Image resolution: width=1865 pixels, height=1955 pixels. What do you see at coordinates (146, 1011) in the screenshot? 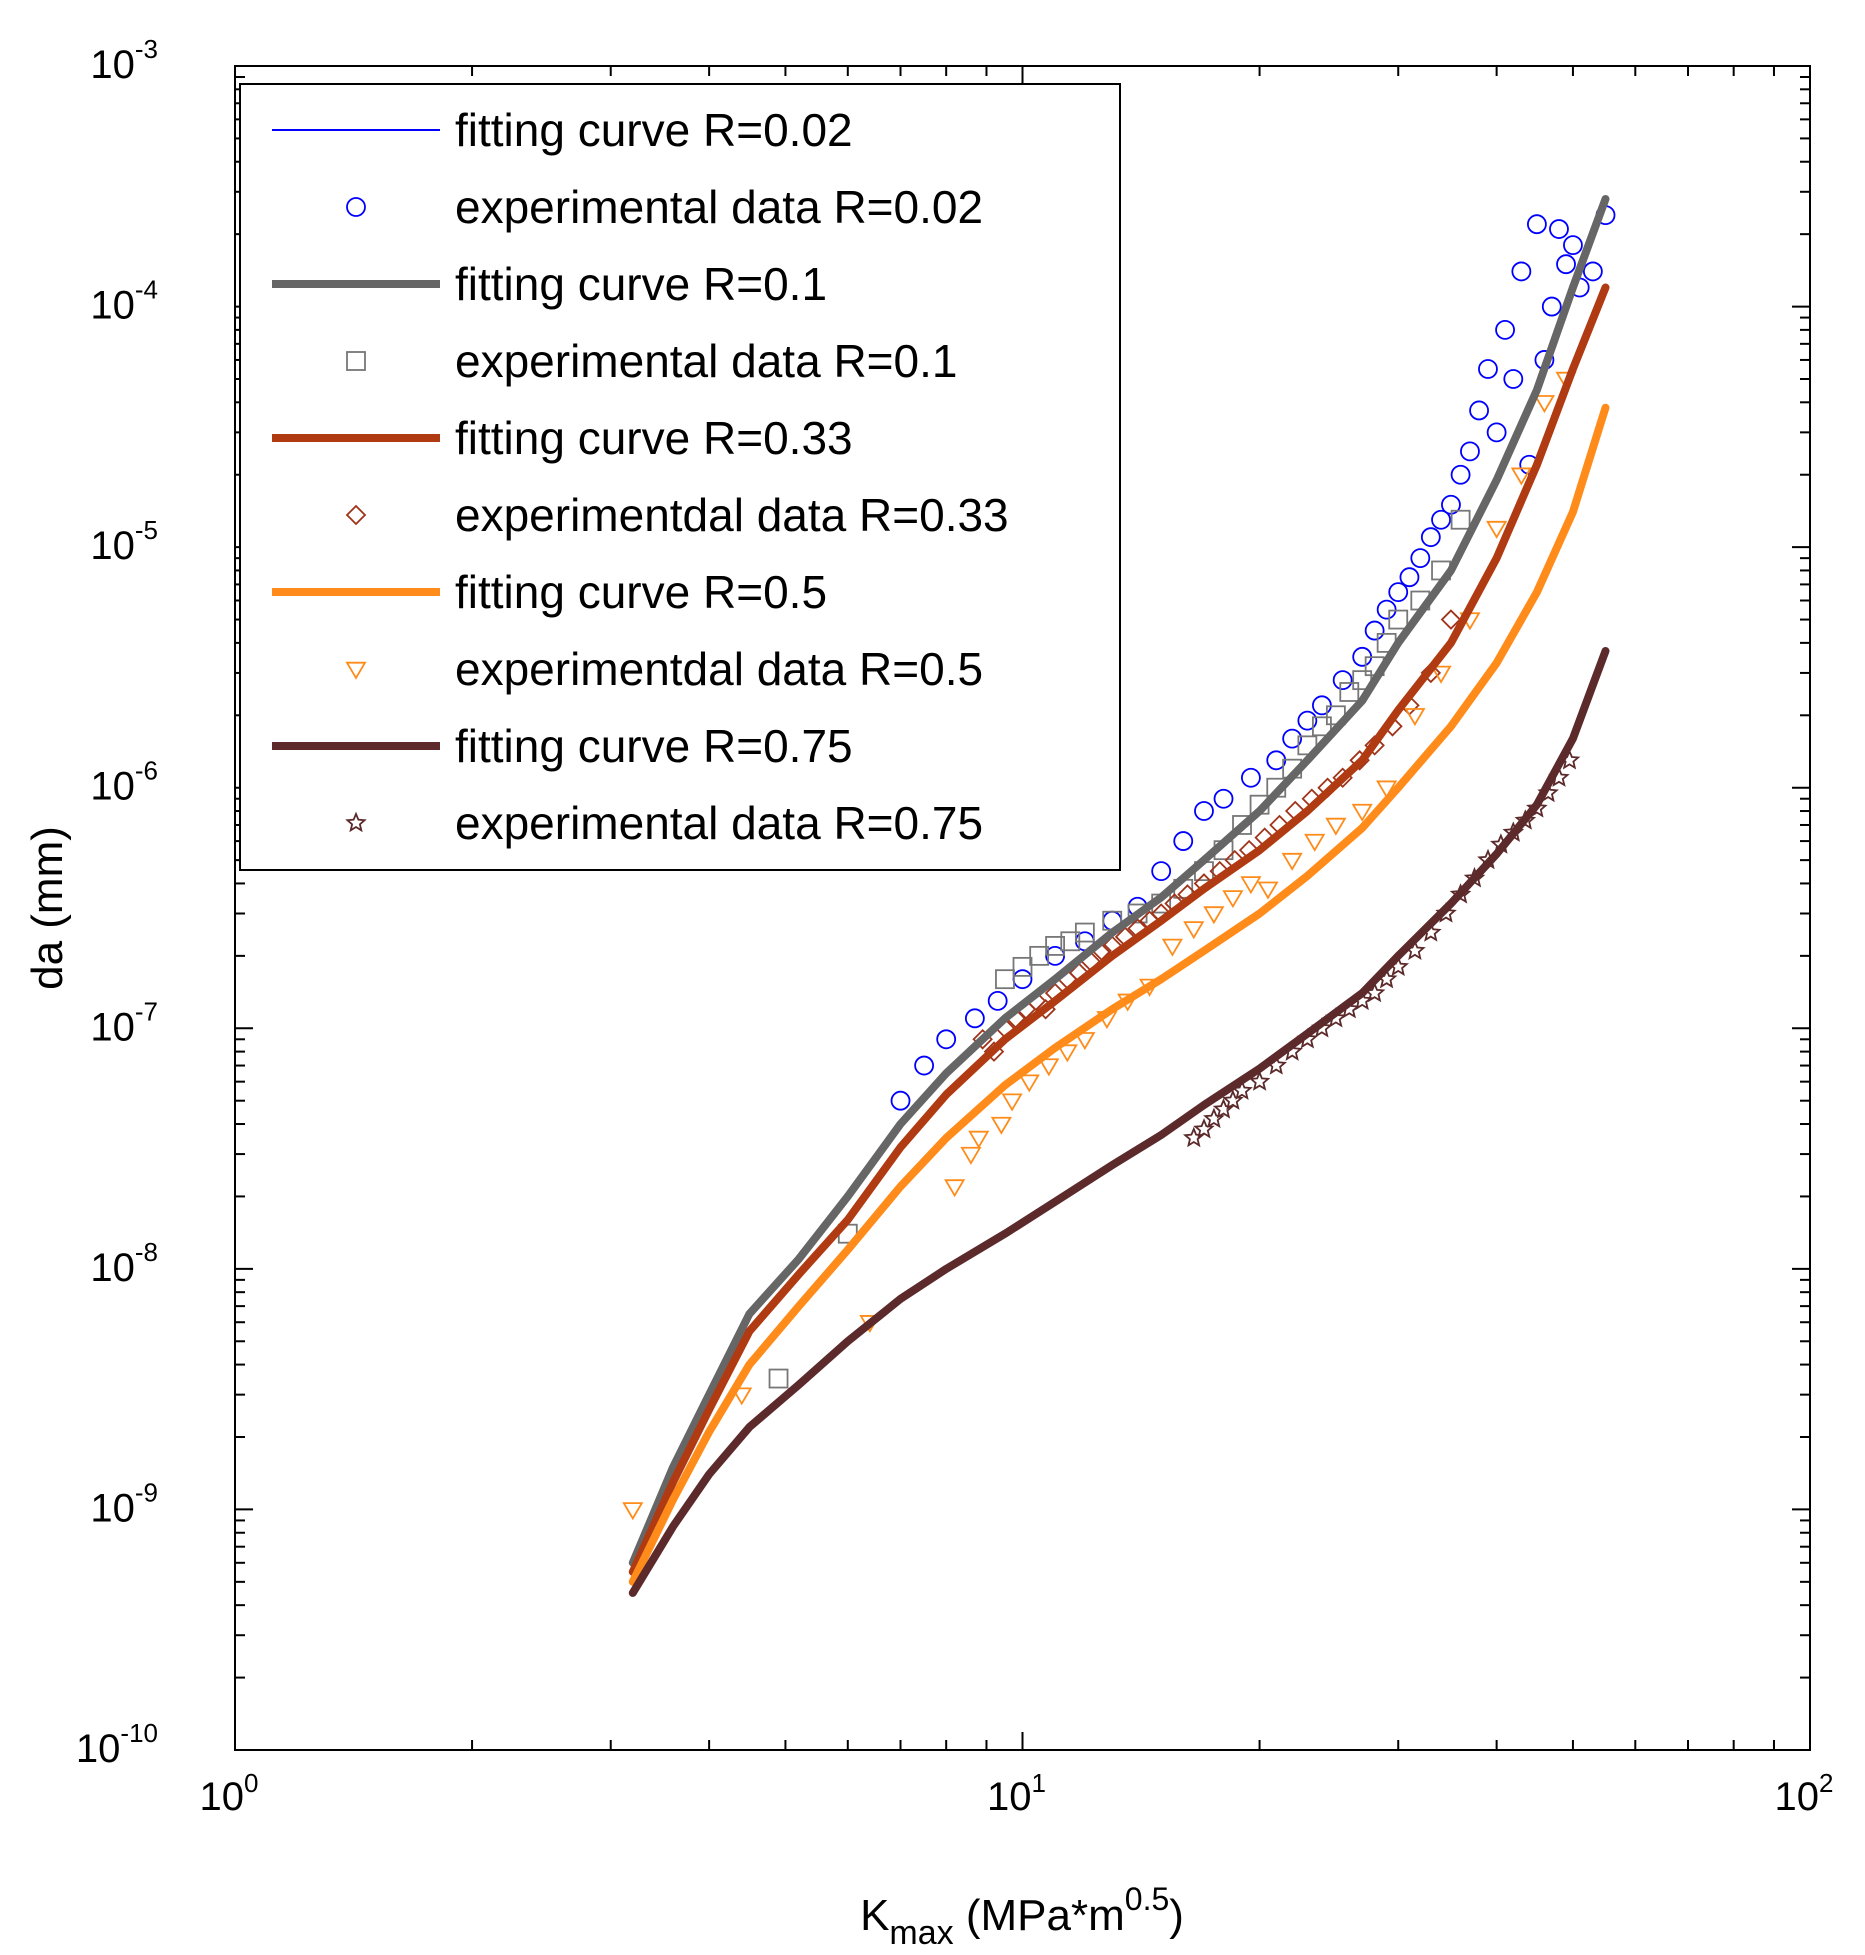
I see `y-tick-label-exponent: -7` at bounding box center [146, 1011].